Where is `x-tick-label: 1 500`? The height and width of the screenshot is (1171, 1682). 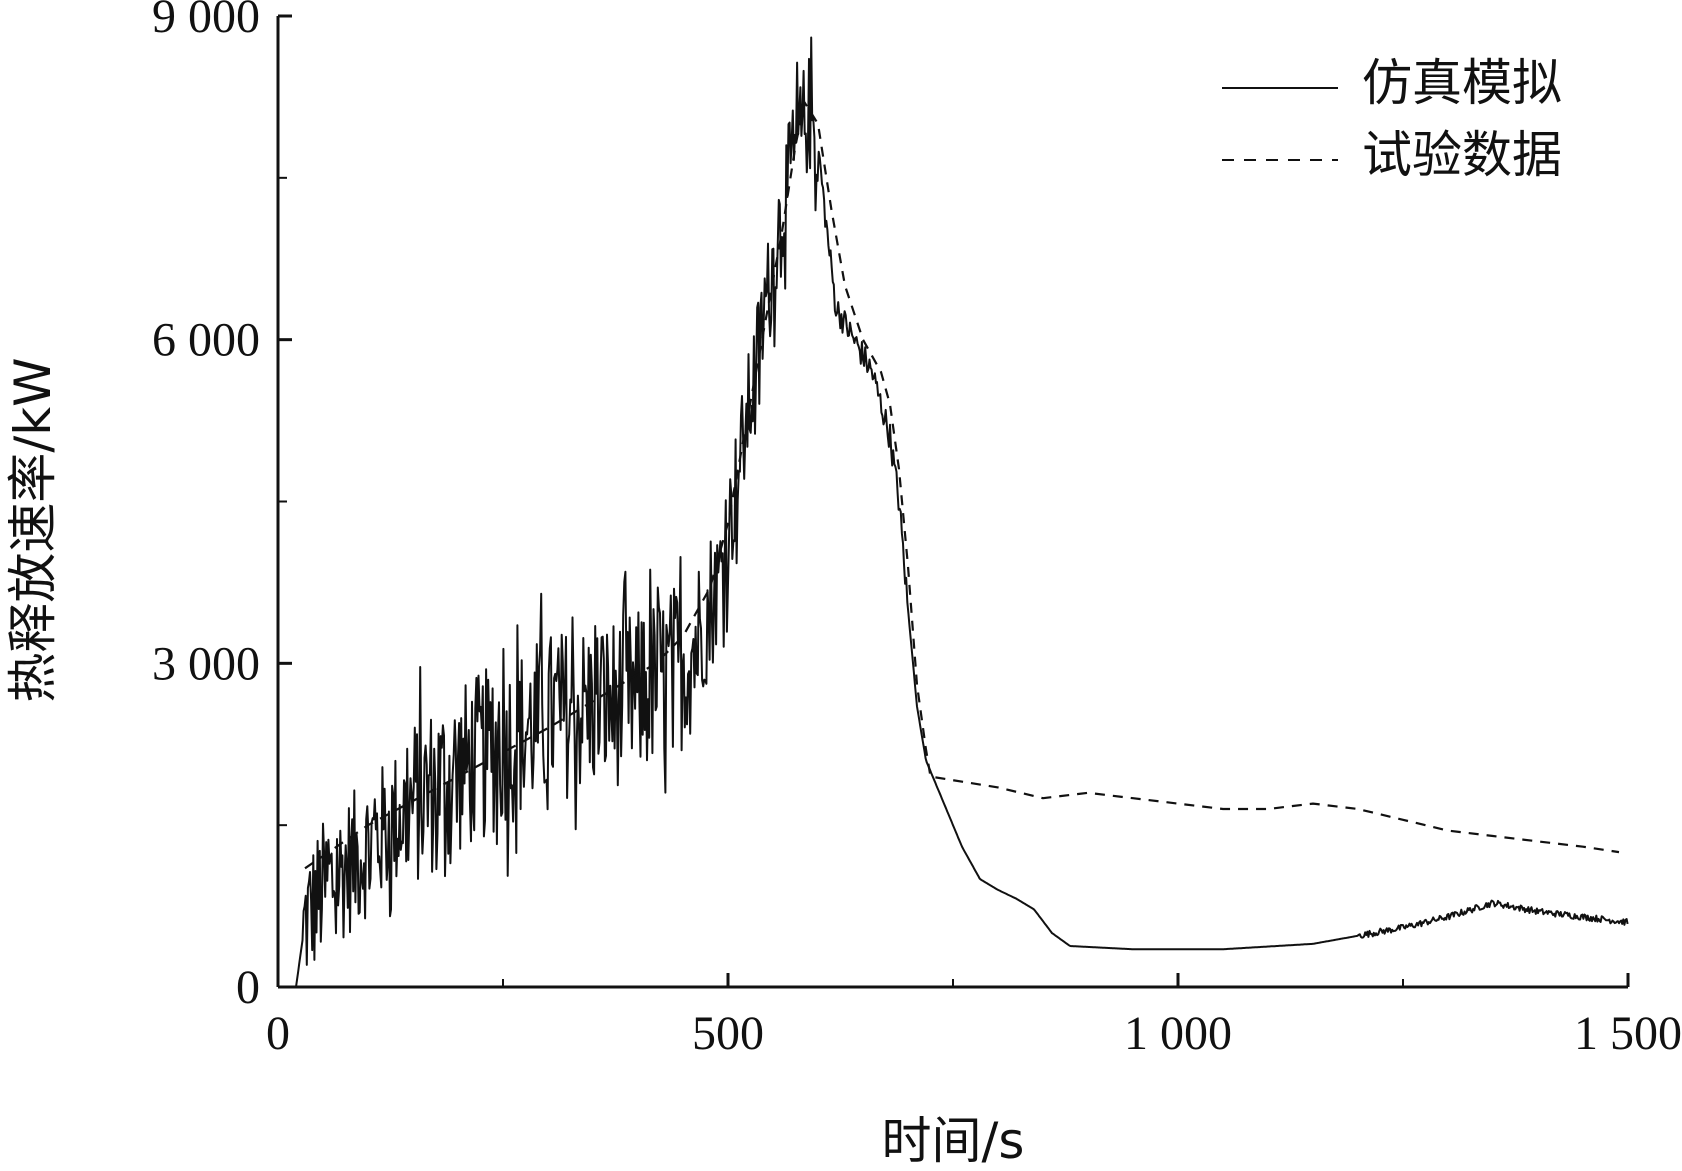 x-tick-label: 1 500 is located at coordinates (1628, 1033).